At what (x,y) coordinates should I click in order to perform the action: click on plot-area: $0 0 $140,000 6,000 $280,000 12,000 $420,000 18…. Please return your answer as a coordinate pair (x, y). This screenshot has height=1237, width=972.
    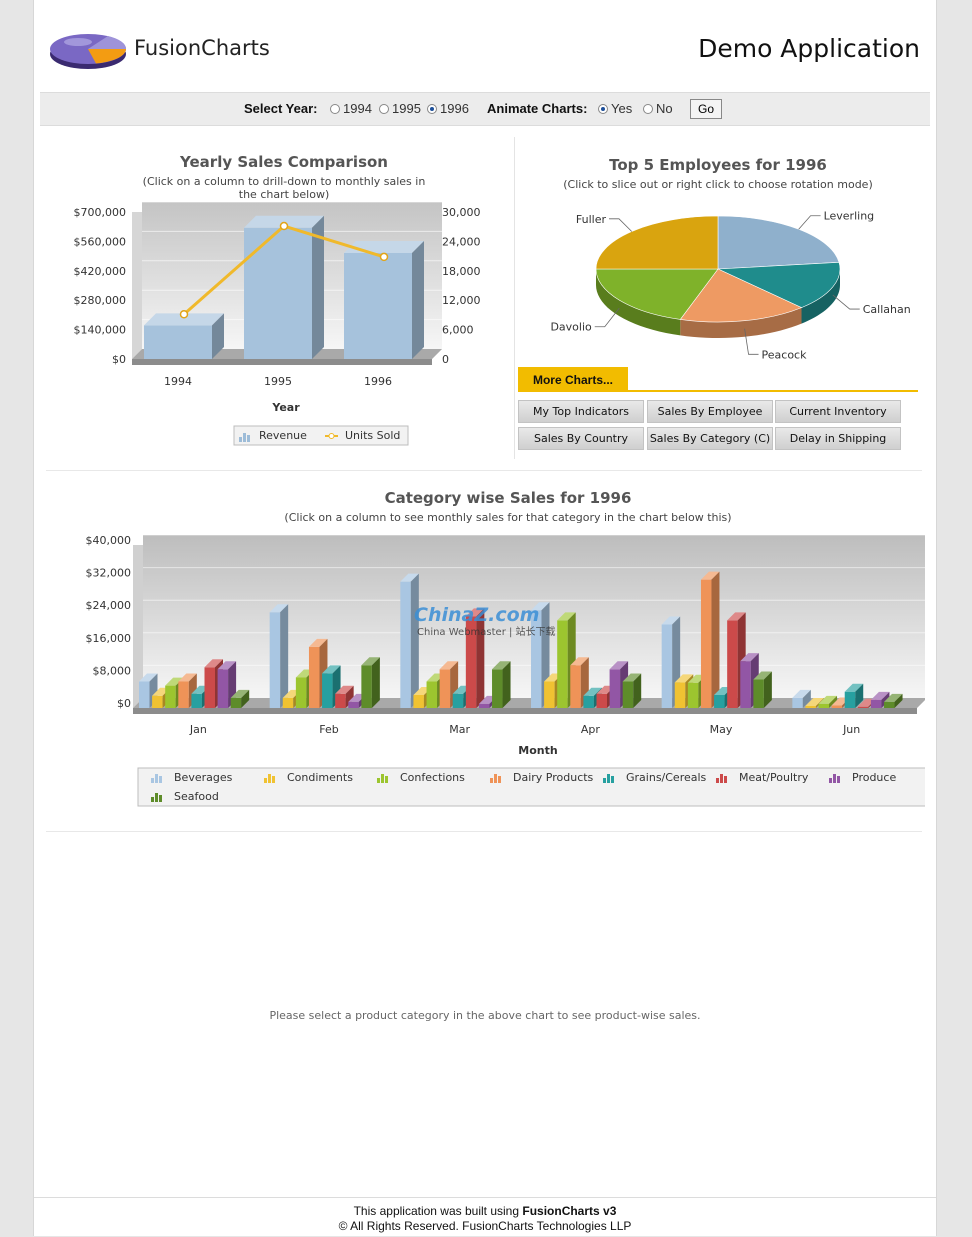
    Looking at the image, I should click on (277, 323).